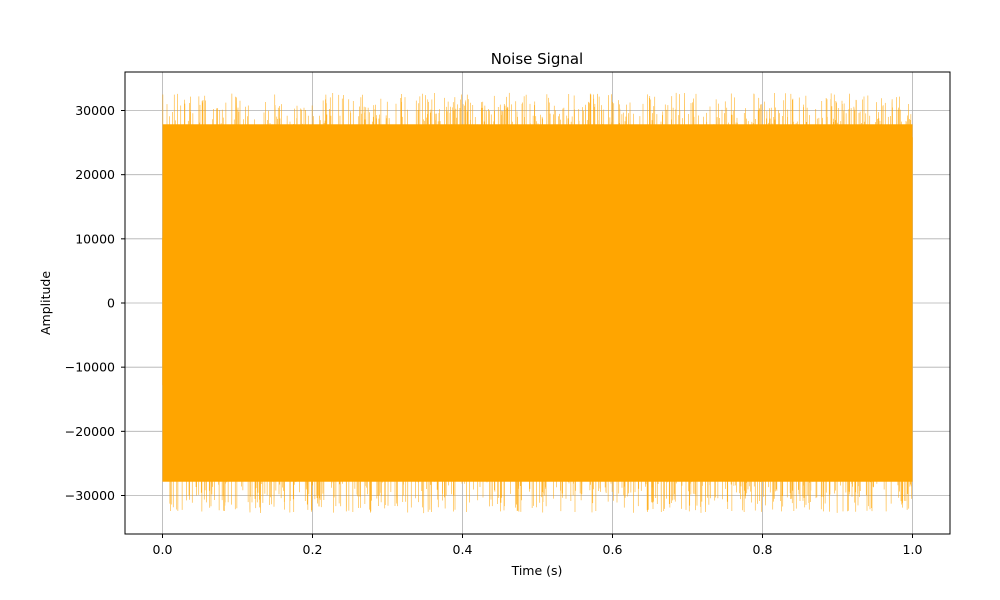 This screenshot has height=600, width=1000. Describe the element at coordinates (913, 549) in the screenshot. I see `x-tick-label: 1.0` at that location.